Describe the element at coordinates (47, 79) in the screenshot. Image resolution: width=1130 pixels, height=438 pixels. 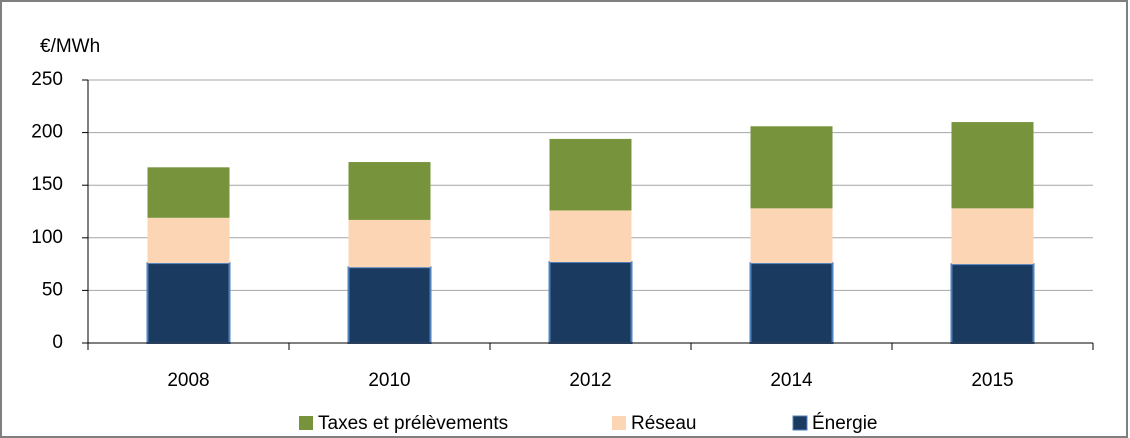
I see `y-tick-label: 250` at that location.